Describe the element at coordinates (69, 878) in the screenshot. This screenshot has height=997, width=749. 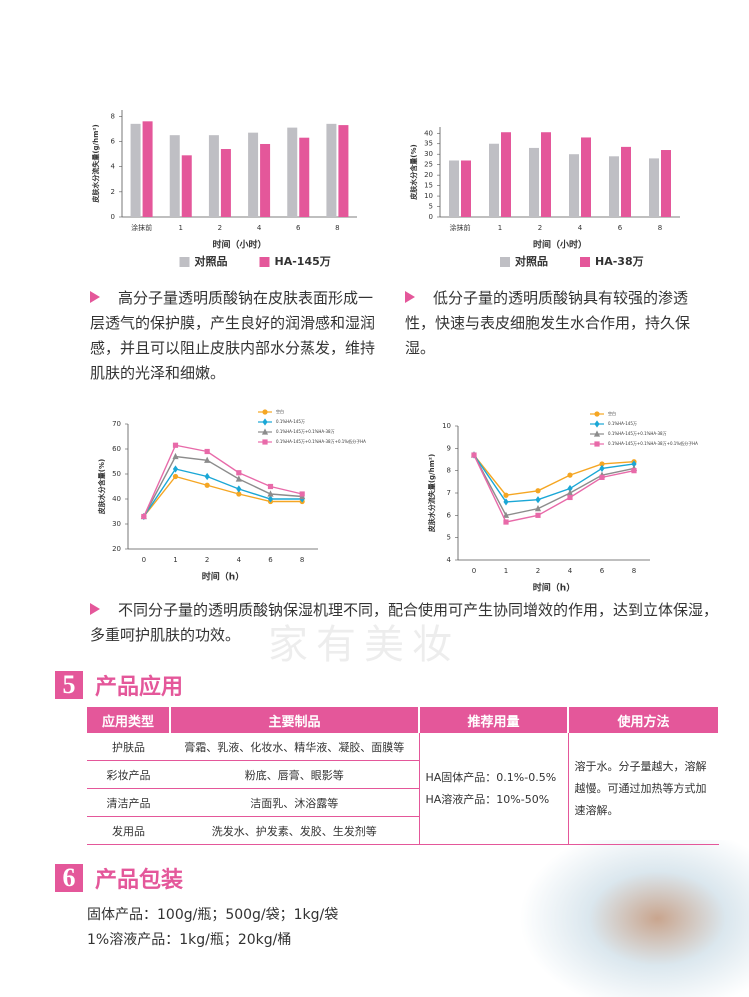
I see `section-number: 6` at that location.